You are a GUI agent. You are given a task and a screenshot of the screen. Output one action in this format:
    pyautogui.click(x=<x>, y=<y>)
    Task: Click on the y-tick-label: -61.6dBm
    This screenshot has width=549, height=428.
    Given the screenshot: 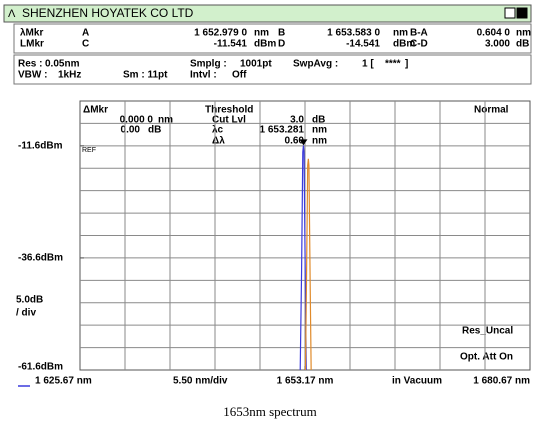 What is the action you would take?
    pyautogui.click(x=40, y=367)
    